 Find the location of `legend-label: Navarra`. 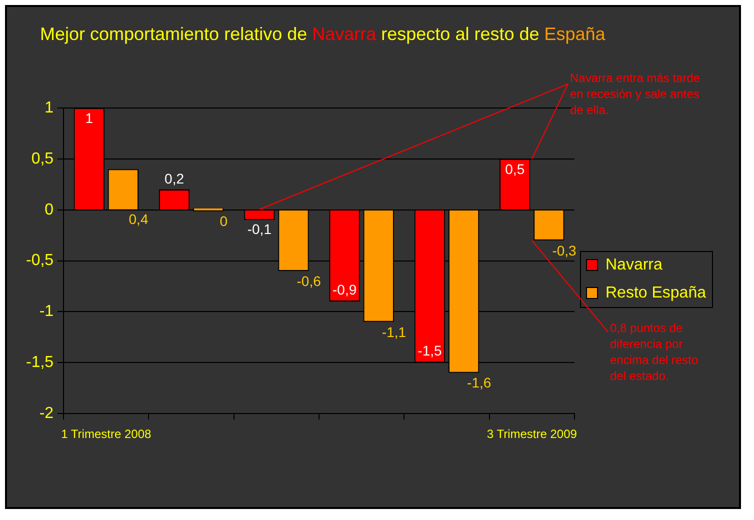

legend-label: Navarra is located at coordinates (633, 265).